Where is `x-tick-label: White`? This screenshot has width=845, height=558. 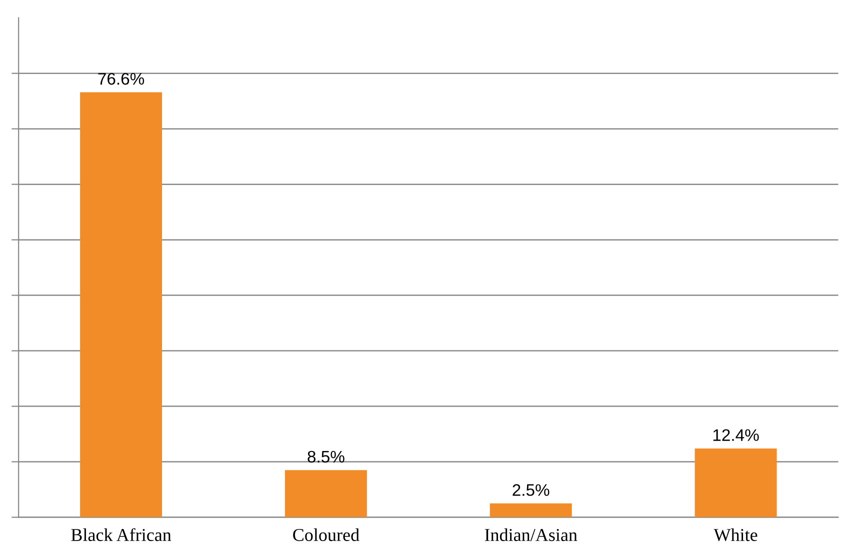 x-tick-label: White is located at coordinates (736, 535).